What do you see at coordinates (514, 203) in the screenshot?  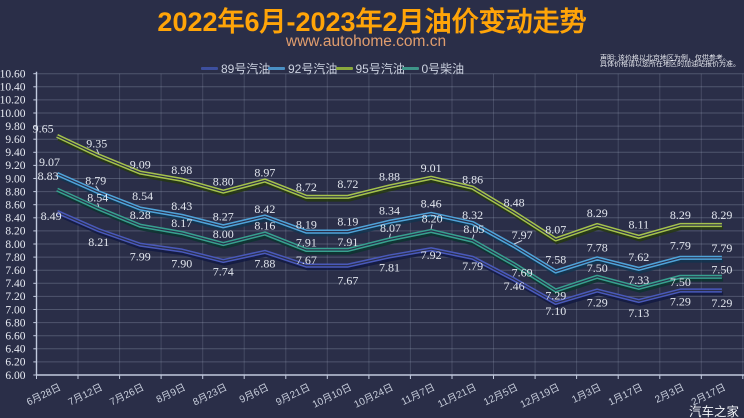 I see `svg-text: 8.48` at bounding box center [514, 203].